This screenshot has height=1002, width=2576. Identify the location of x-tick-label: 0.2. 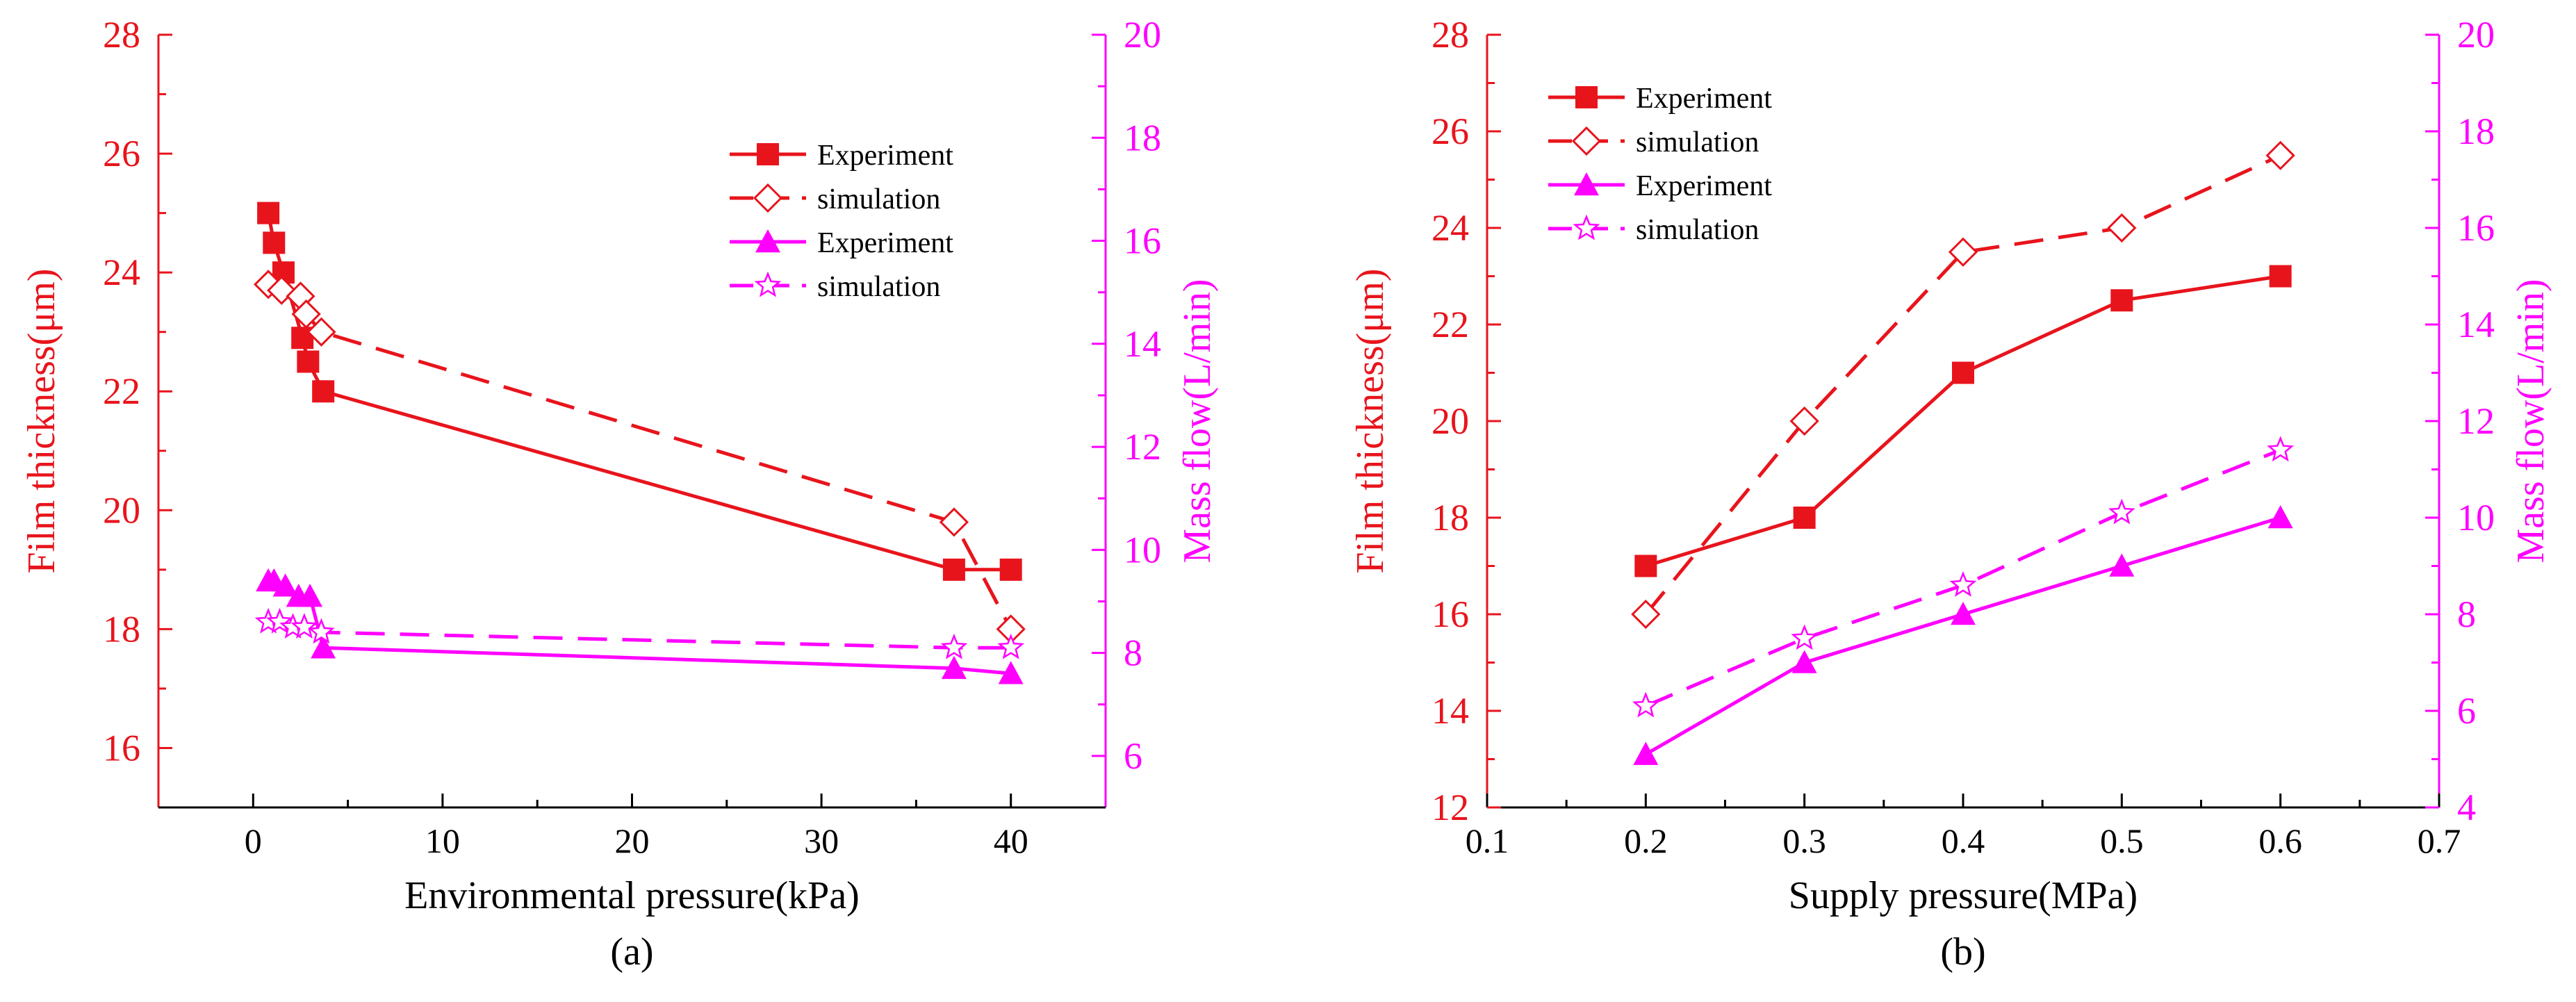
(1646, 841).